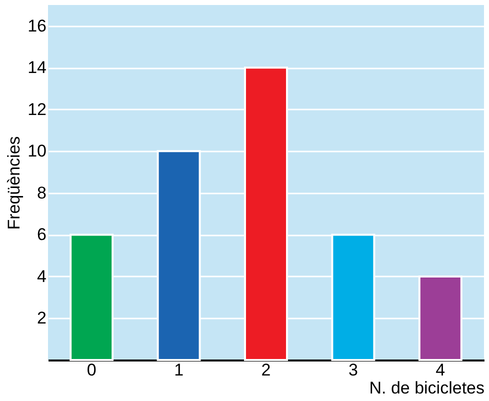 This screenshot has width=489, height=401. Describe the element at coordinates (41, 192) in the screenshot. I see `y-tick-label: 8` at that location.